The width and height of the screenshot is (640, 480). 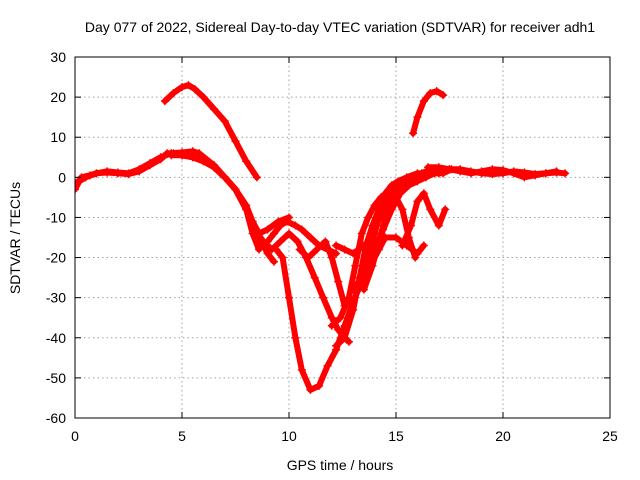 I want to click on x-tick-label: 20, so click(x=503, y=436).